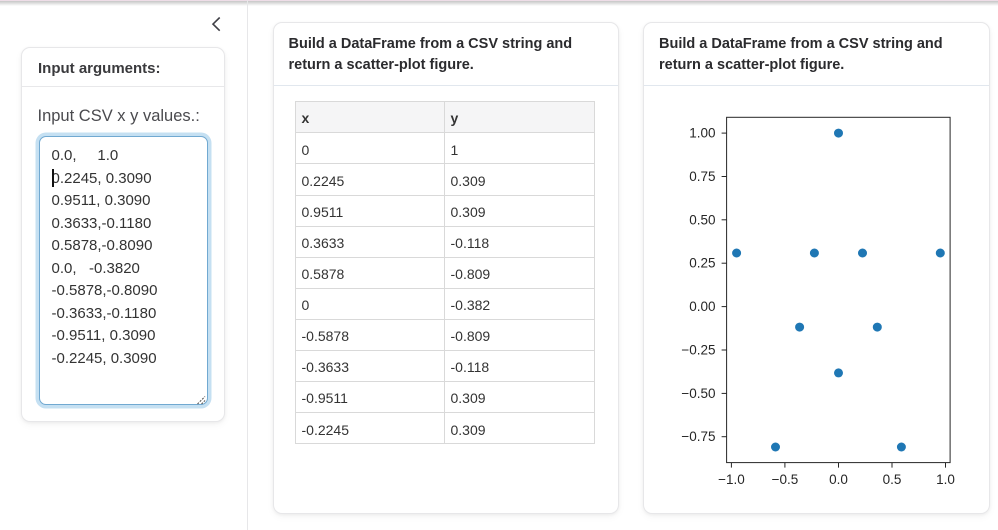 The image size is (998, 530). Describe the element at coordinates (702, 263) in the screenshot. I see `svg-text: 0.25` at that location.